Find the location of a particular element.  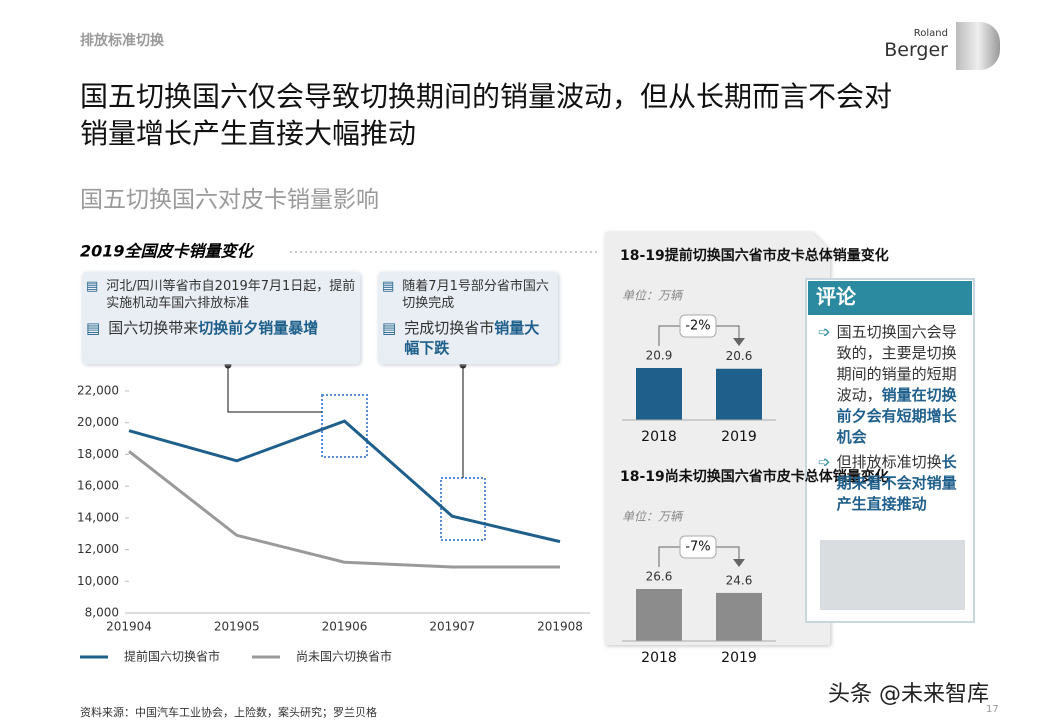

value-label: 24.6 is located at coordinates (739, 580).